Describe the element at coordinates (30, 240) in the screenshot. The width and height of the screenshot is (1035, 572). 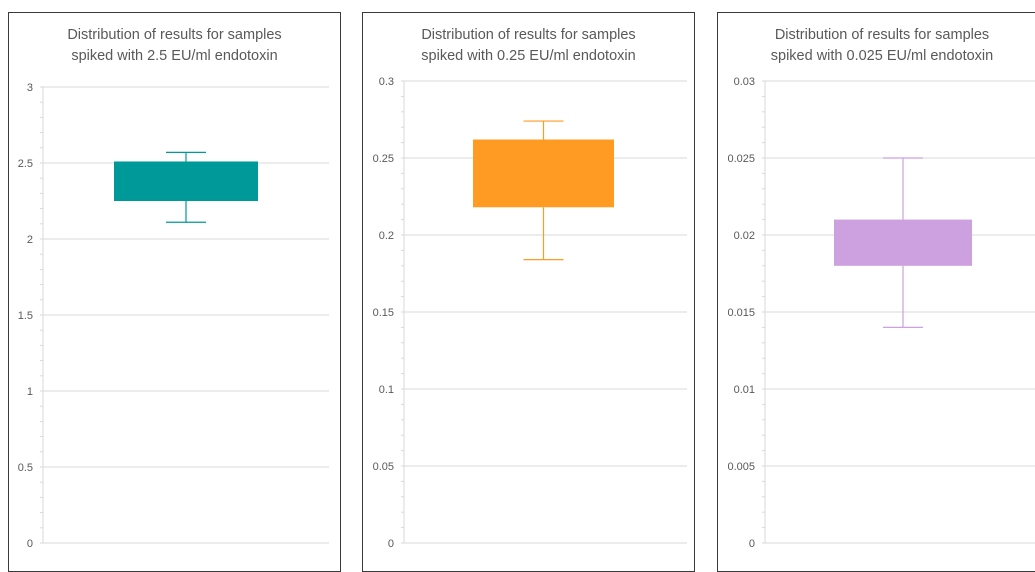
I see `y-tick-label: 2` at that location.